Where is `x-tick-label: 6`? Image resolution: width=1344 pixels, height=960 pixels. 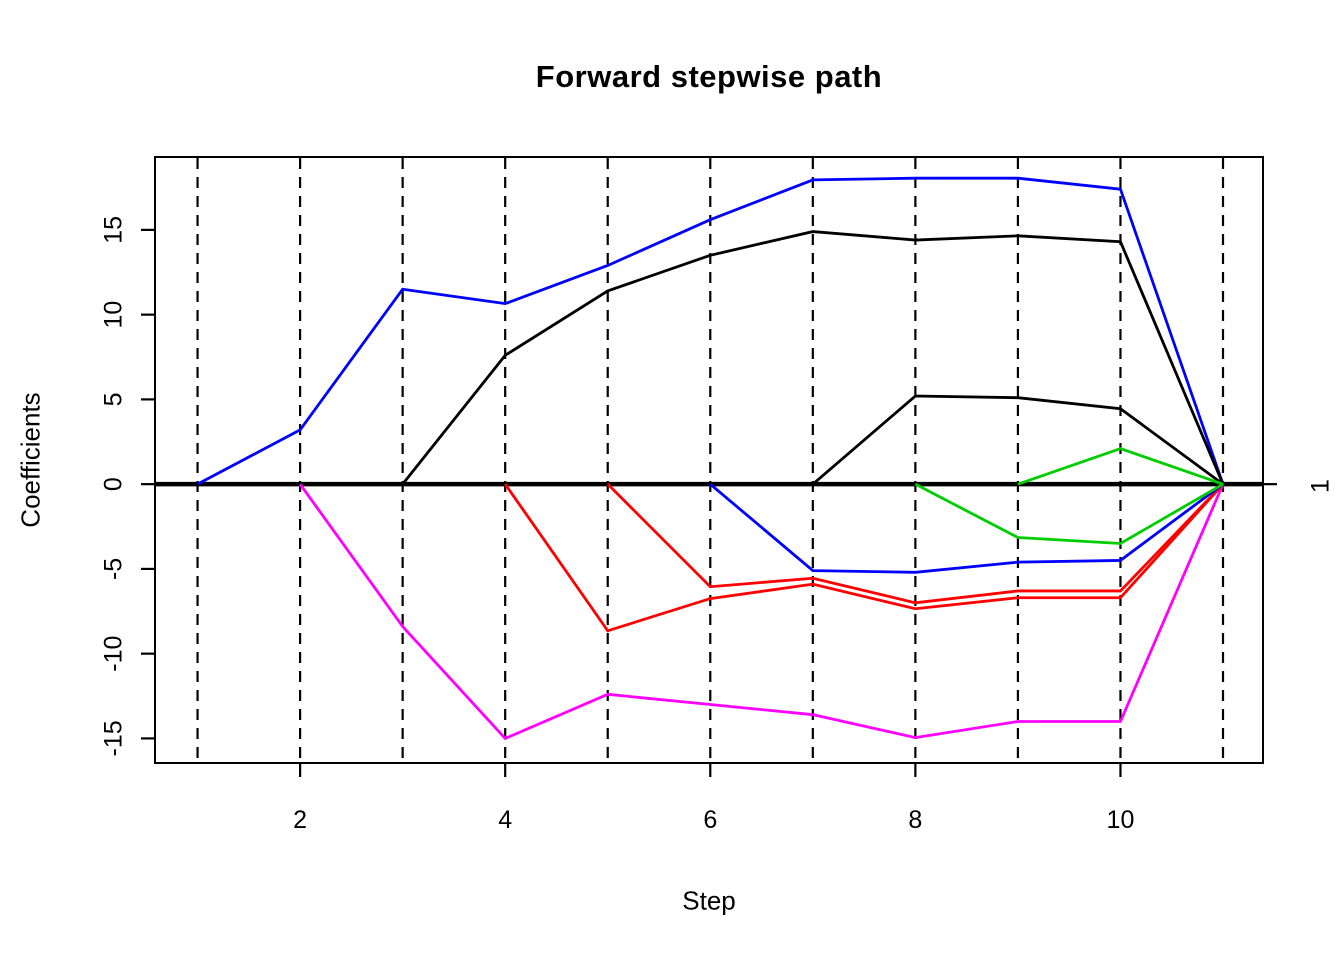 x-tick-label: 6 is located at coordinates (710, 820).